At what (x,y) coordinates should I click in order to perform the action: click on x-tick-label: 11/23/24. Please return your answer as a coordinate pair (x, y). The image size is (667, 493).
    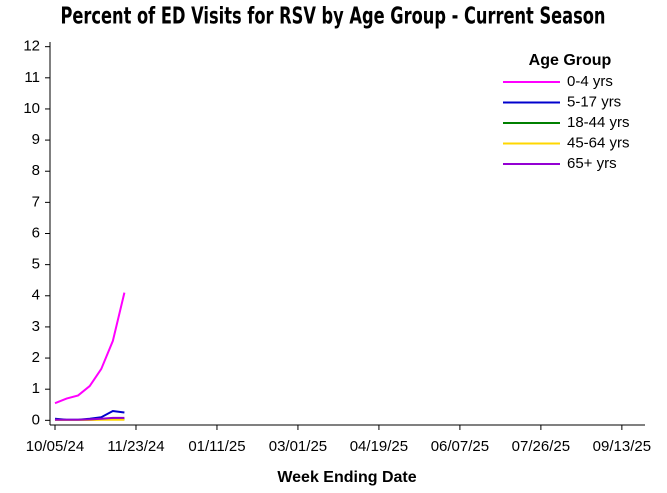
    Looking at the image, I should click on (135, 446).